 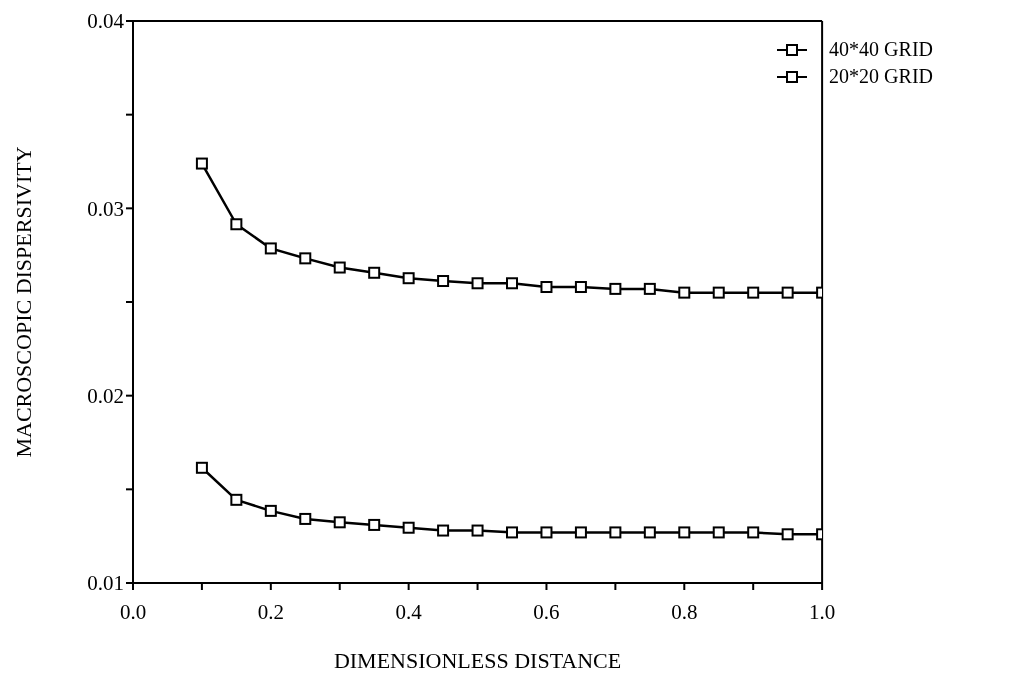 I want to click on y-axis-title: MACROSCOPIC DISPERSIVITY, so click(x=23, y=302).